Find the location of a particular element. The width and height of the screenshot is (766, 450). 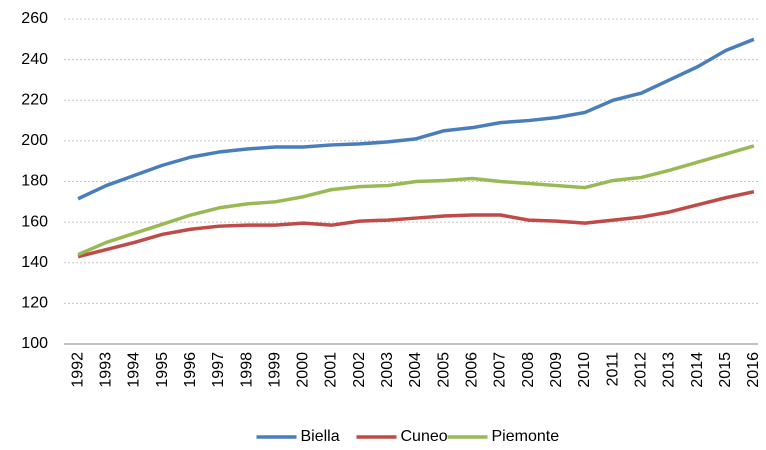

y-tick-label: 200 is located at coordinates (34, 140).